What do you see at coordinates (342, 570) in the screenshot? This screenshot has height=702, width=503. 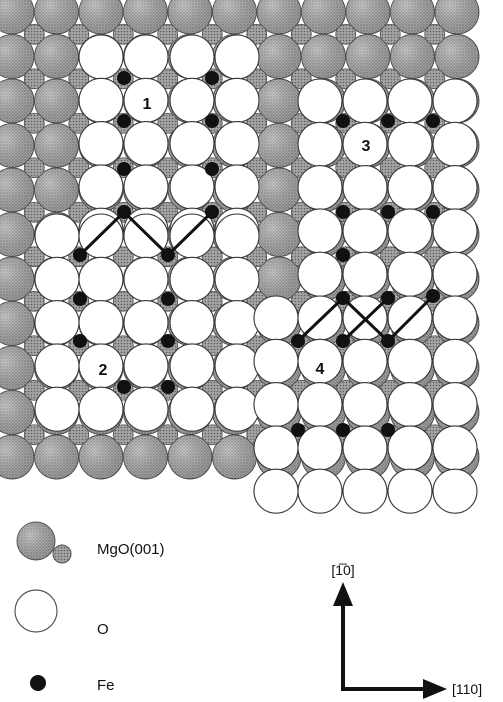 I see `axis-vertical-label: [1̅0]` at bounding box center [342, 570].